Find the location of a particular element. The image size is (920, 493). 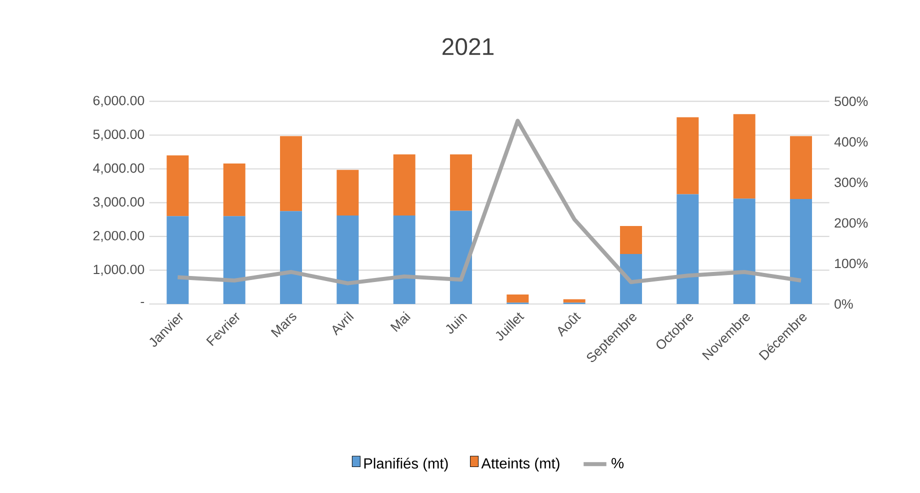

y2-tick-label: 0% is located at coordinates (843, 304).